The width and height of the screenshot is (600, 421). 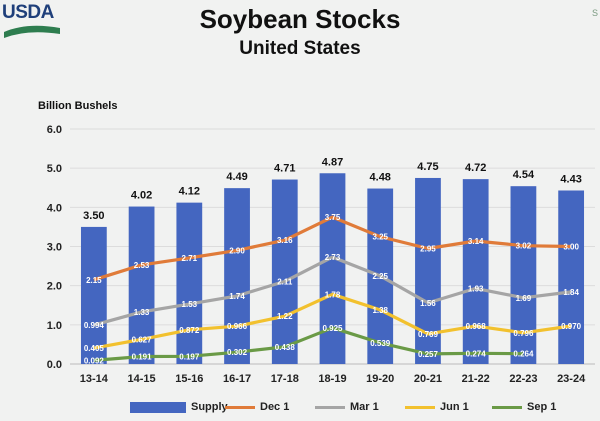 I want to click on line-data-label: 1.56, so click(x=428, y=303).